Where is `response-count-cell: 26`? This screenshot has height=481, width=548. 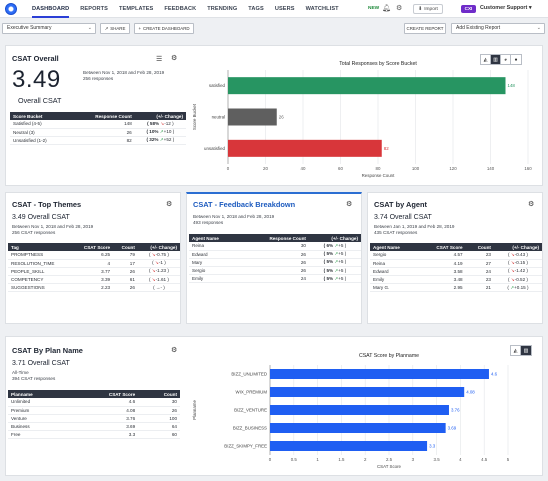 response-count-cell: 26 is located at coordinates (275, 263).